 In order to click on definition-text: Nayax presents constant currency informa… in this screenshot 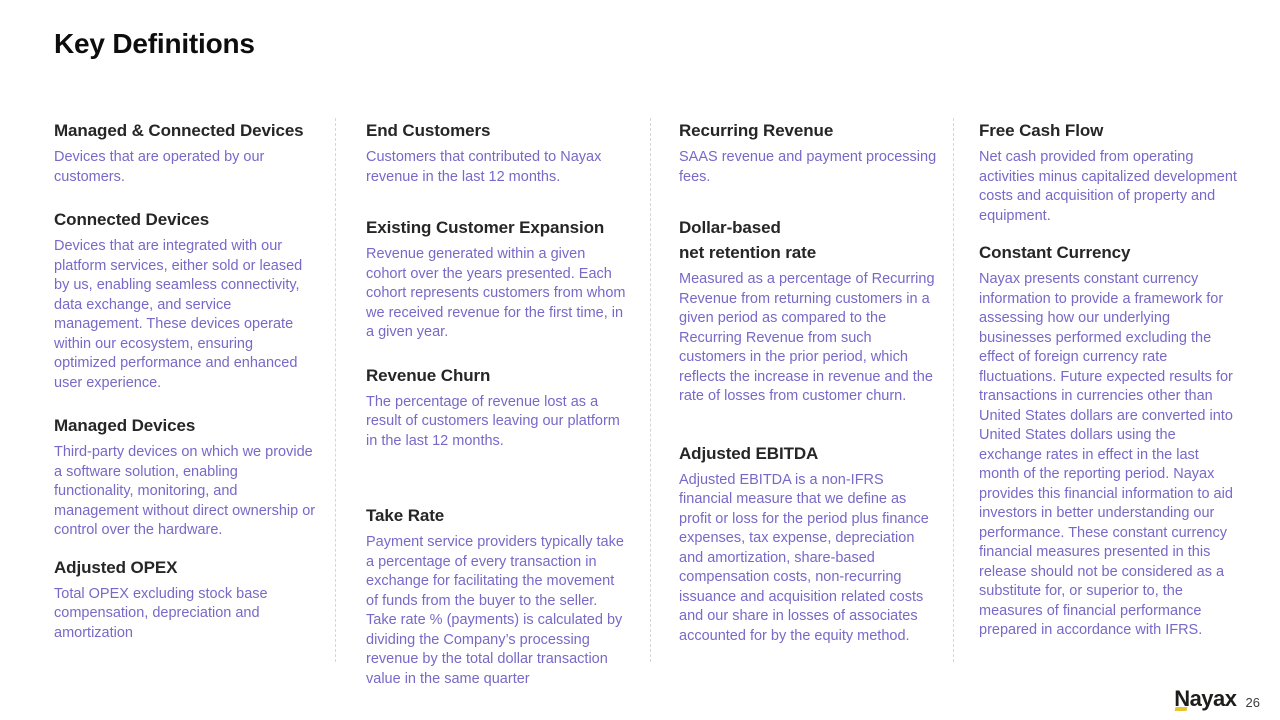, I will do `click(1106, 454)`.